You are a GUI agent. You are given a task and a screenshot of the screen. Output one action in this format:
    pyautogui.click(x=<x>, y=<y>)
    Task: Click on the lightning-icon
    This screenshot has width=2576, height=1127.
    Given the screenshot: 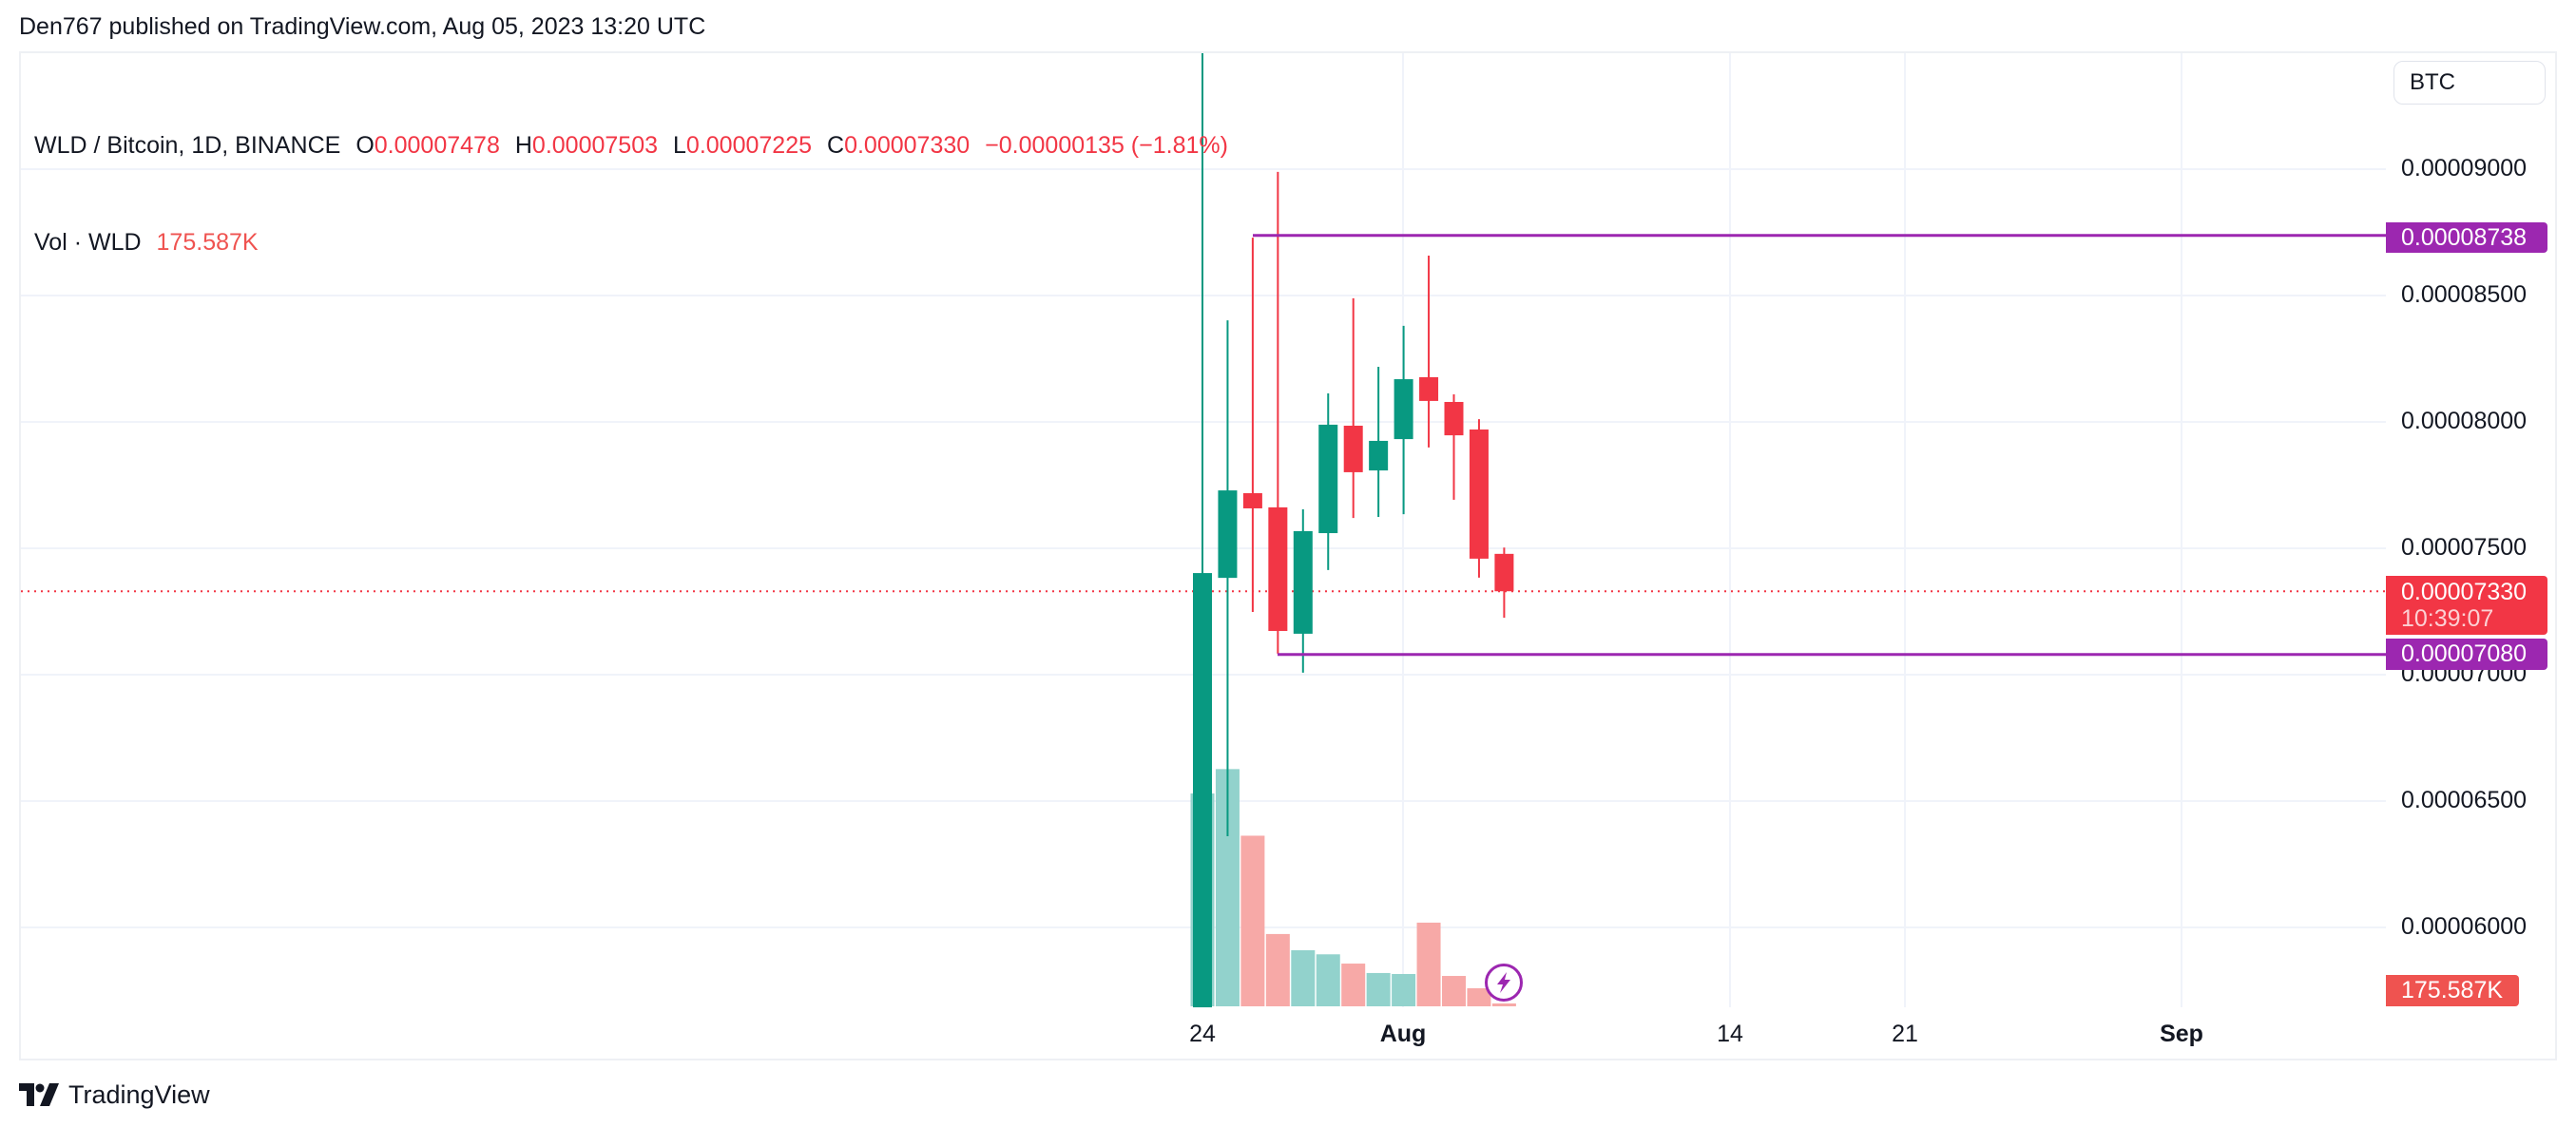 What is the action you would take?
    pyautogui.click(x=1504, y=983)
    